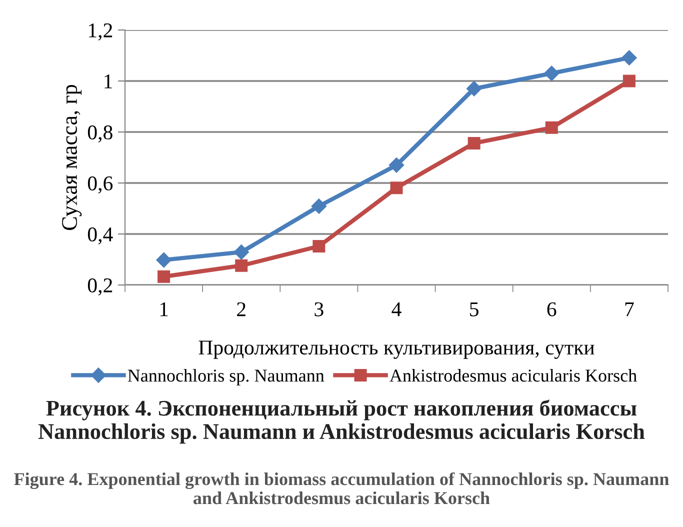 This screenshot has height=527, width=683. I want to click on x-axis-title: Продолжительность культивирования, сутки, so click(396, 349).